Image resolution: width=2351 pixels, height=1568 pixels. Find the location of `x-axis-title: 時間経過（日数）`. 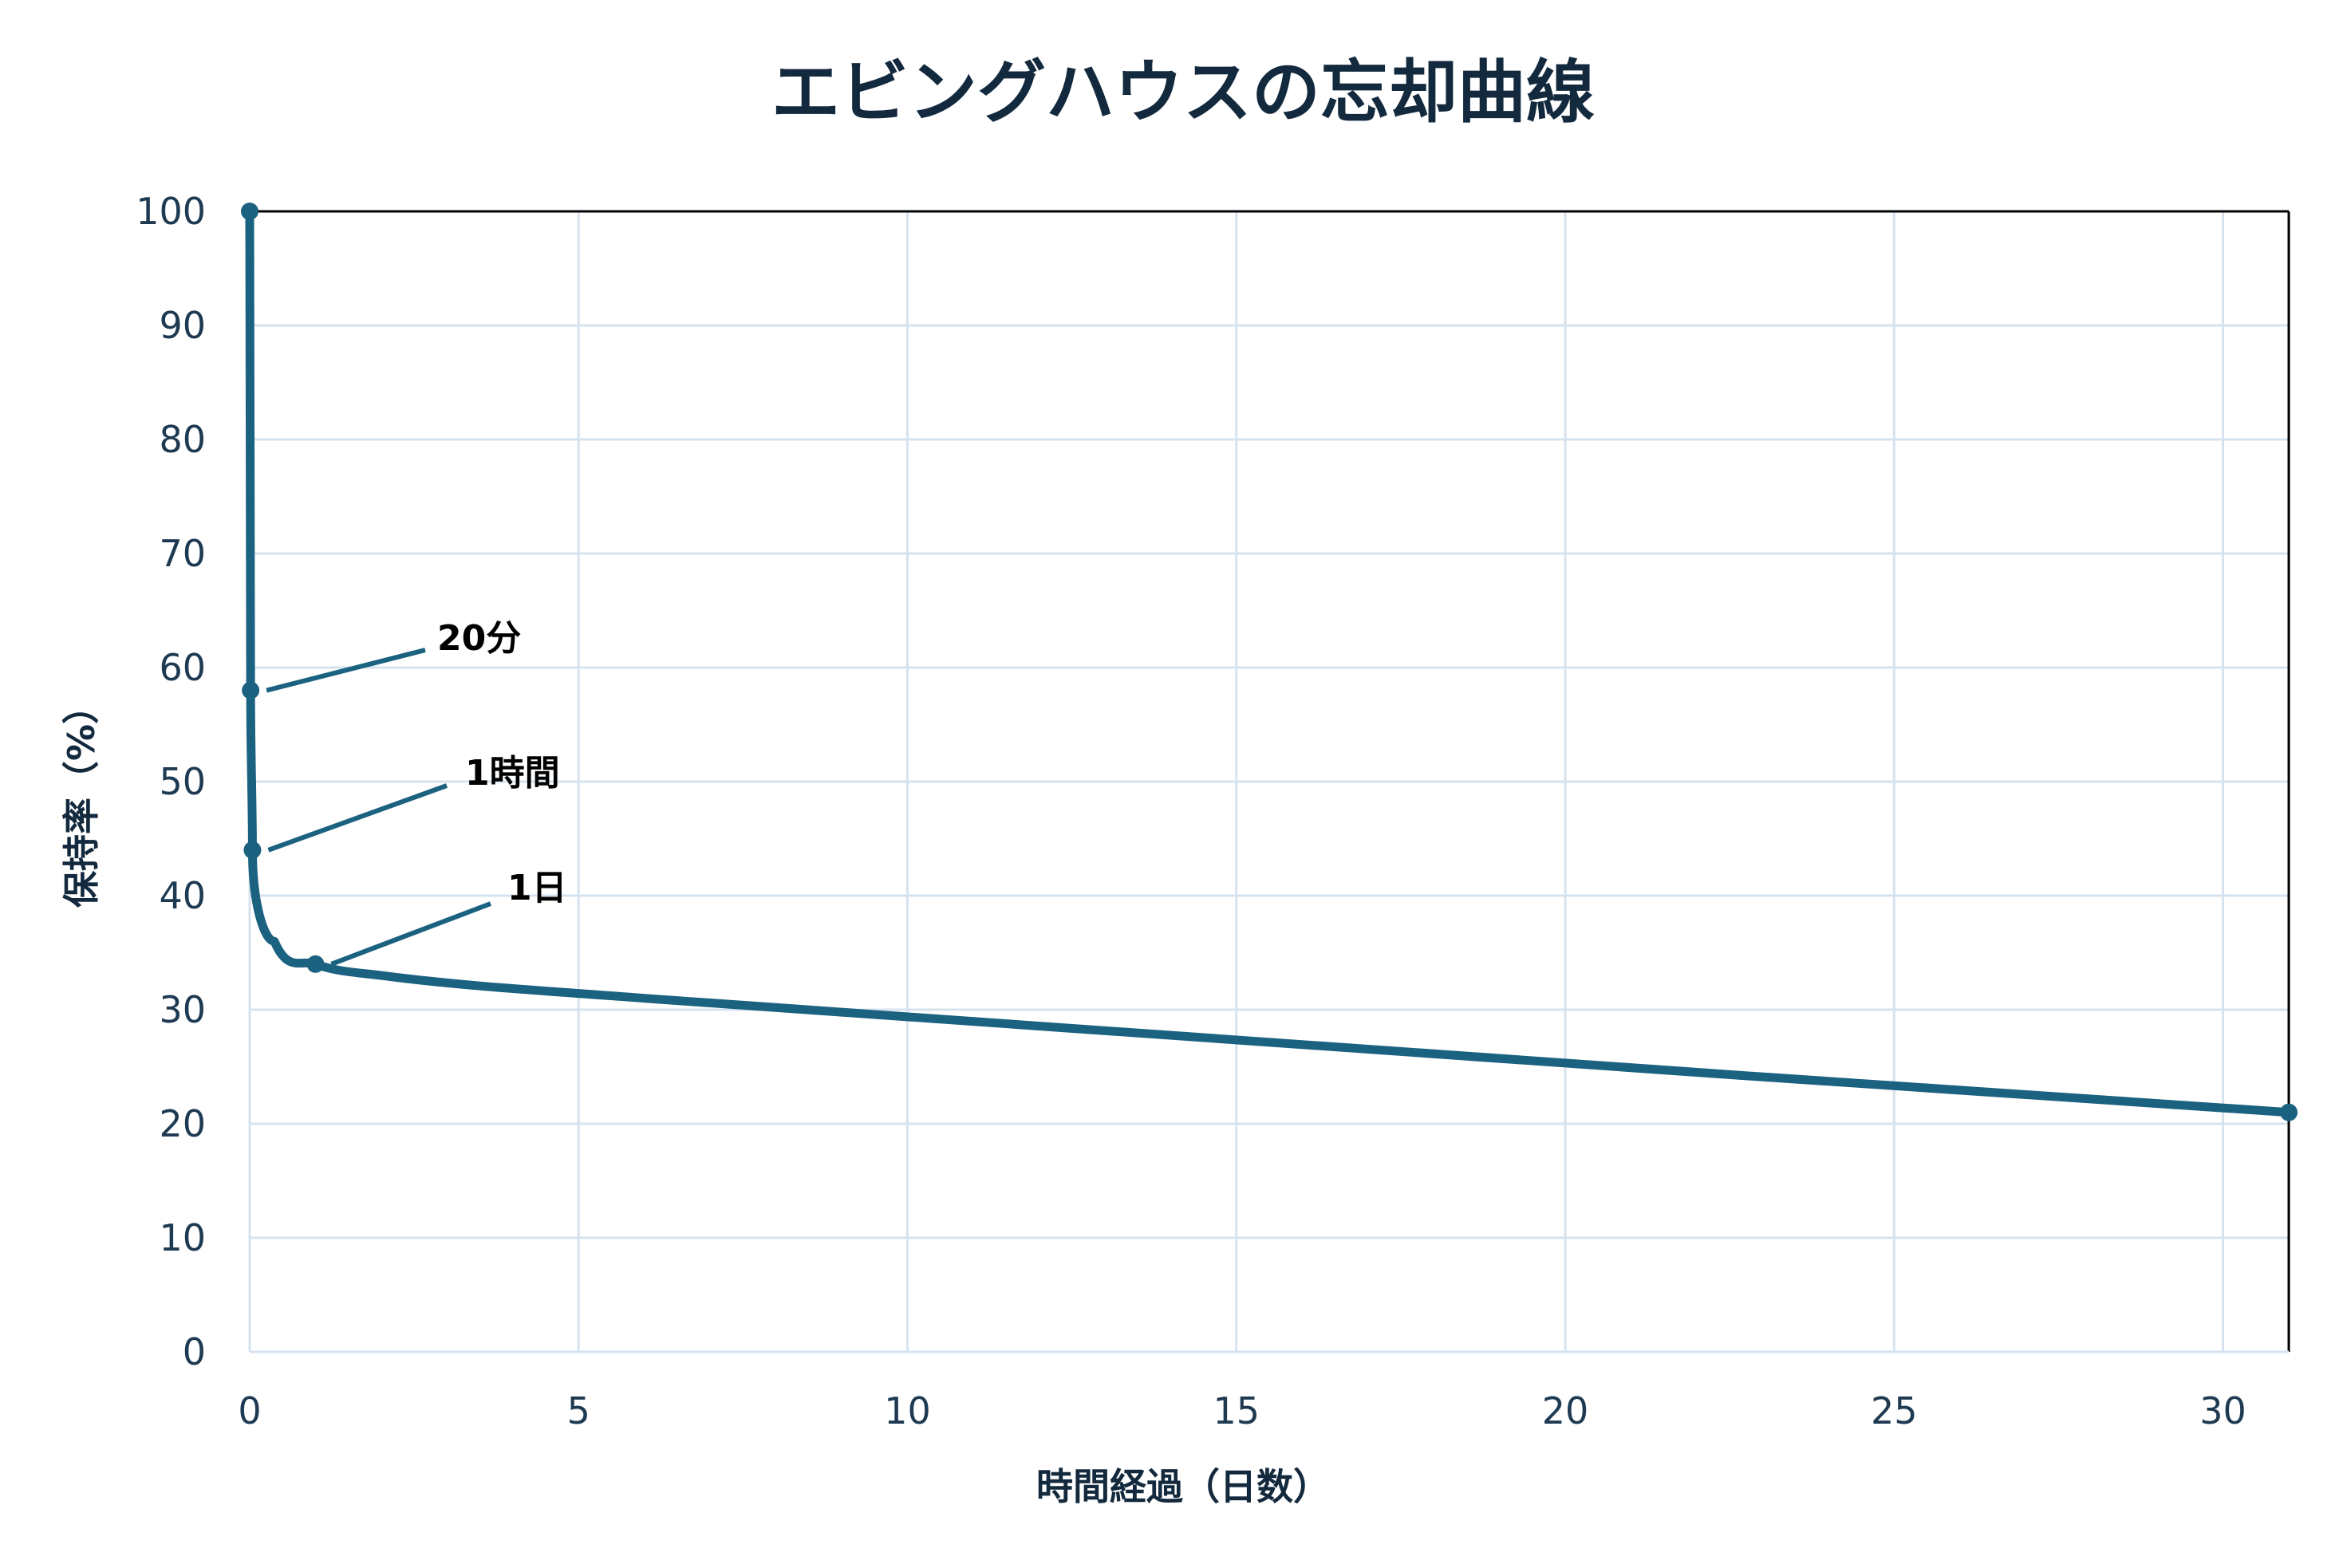

x-axis-title: 時間経過（日数） is located at coordinates (1183, 1487).